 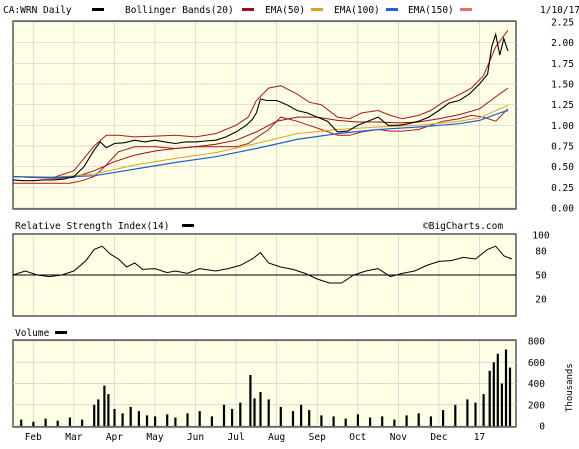 What do you see at coordinates (463, 226) in the screenshot?
I see `watermark: ©BigCharts.com` at bounding box center [463, 226].